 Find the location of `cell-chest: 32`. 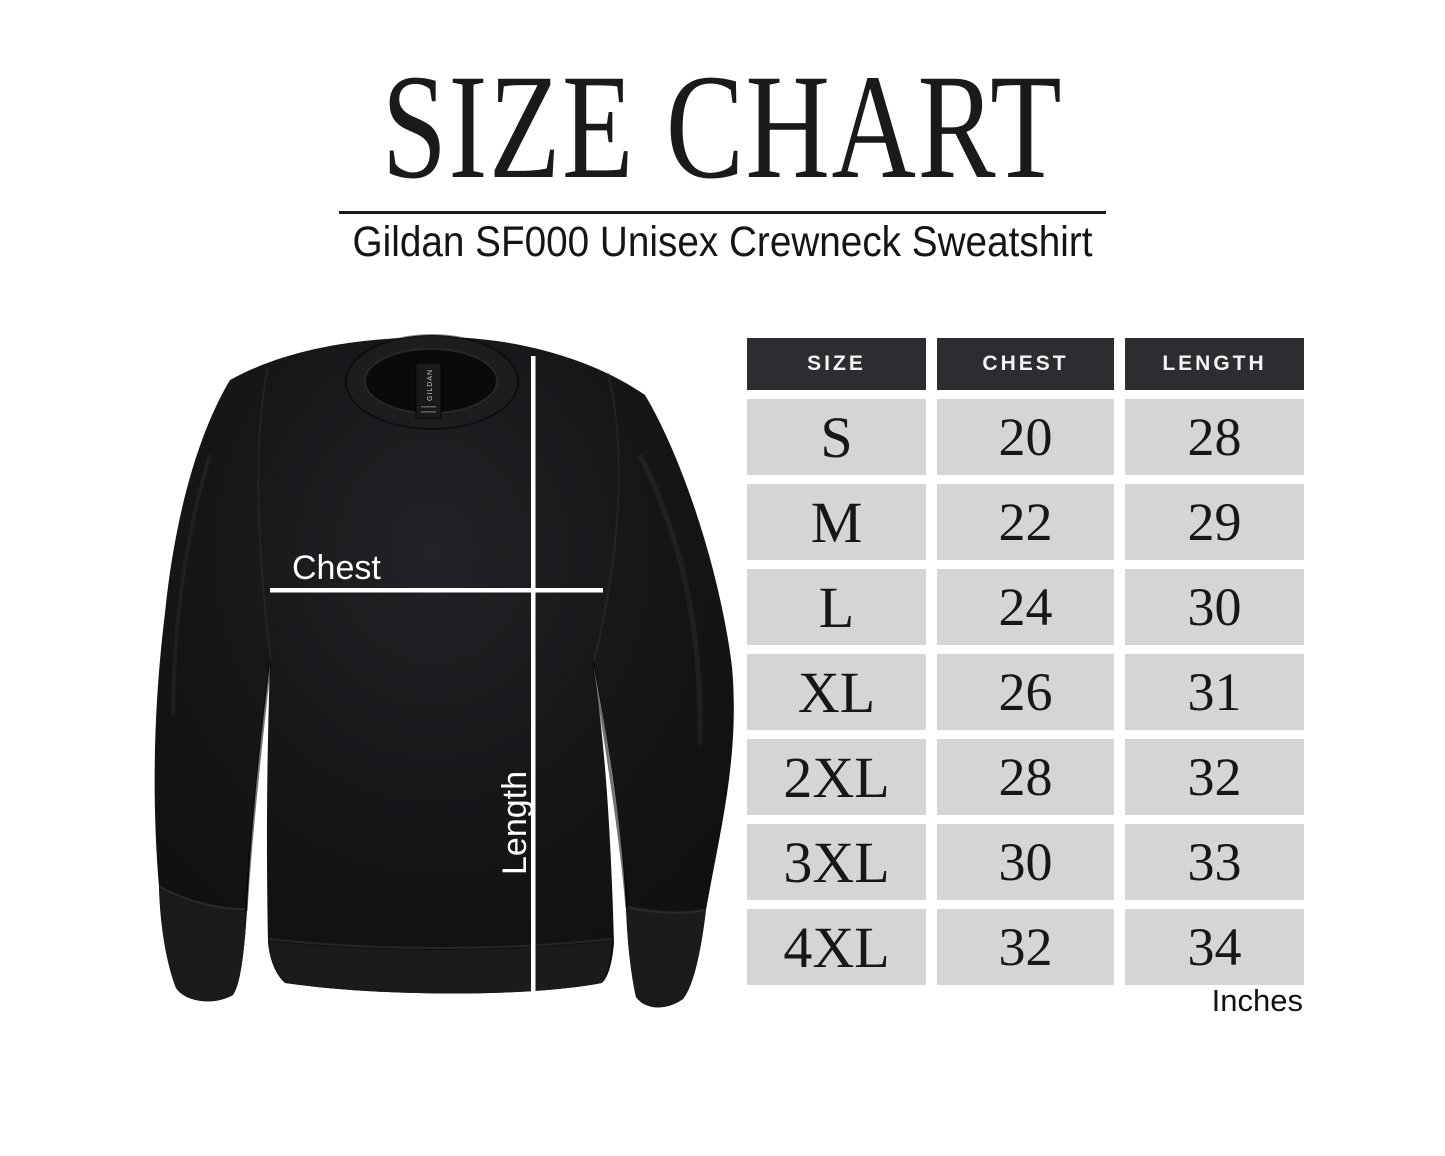

cell-chest: 32 is located at coordinates (1025, 947).